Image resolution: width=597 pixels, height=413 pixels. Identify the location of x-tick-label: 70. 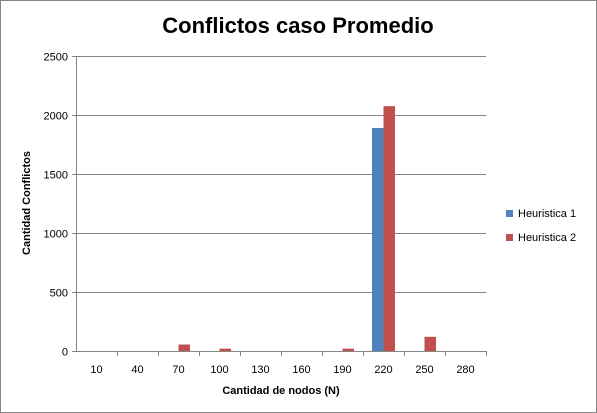
(178, 370).